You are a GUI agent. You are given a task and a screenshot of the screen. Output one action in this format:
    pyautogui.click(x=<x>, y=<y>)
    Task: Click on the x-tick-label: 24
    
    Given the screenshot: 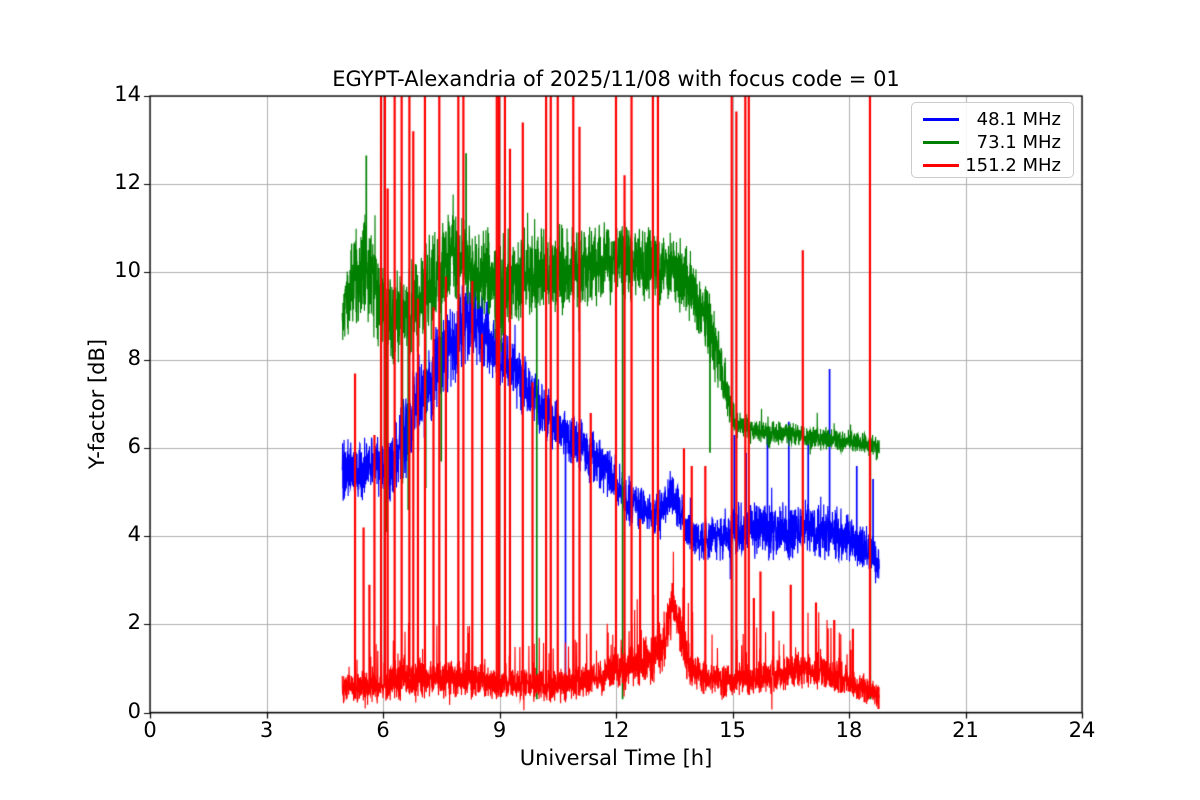 What is the action you would take?
    pyautogui.click(x=1082, y=730)
    